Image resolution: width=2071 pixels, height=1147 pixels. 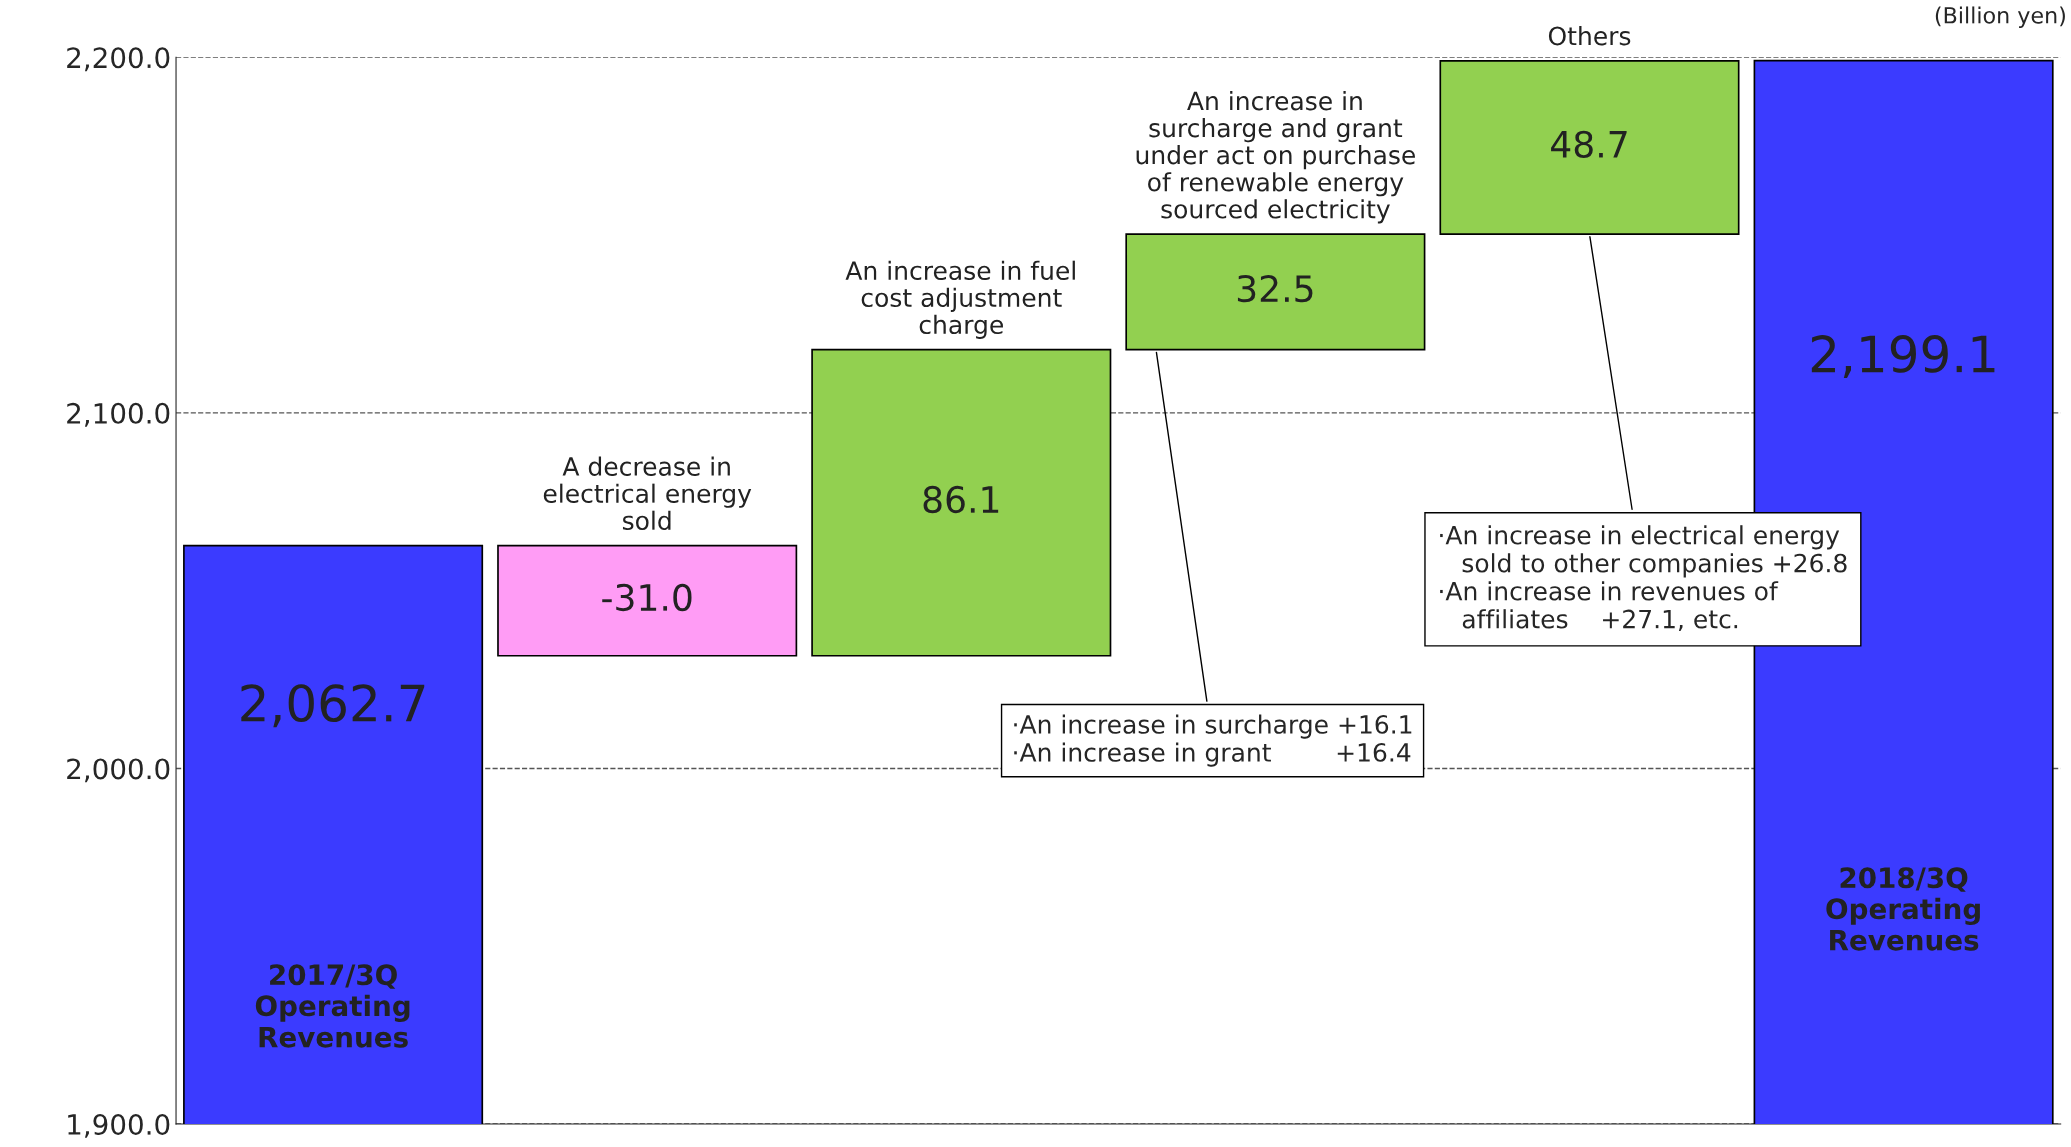 I want to click on data-label: 48.7, so click(x=1589, y=144).